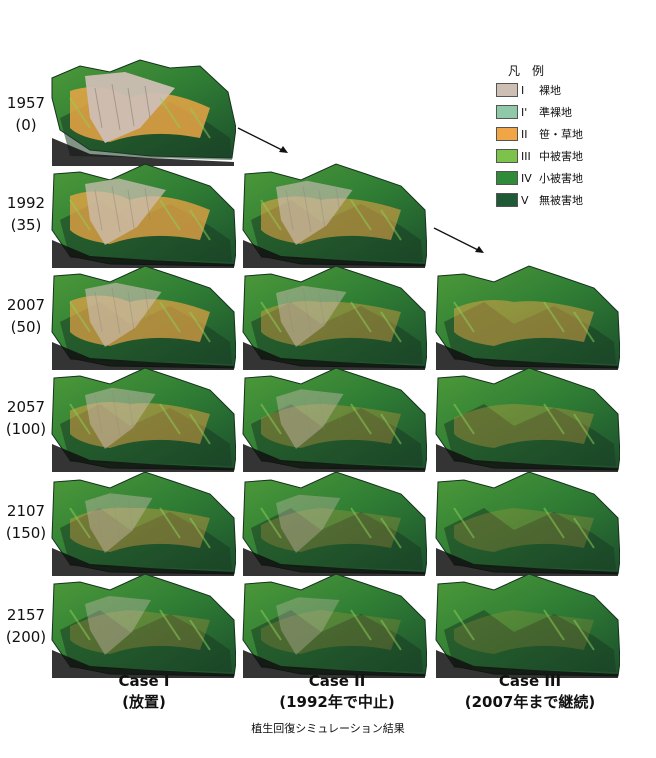  I want to click on legend-title: 凡 例, so click(525, 71).